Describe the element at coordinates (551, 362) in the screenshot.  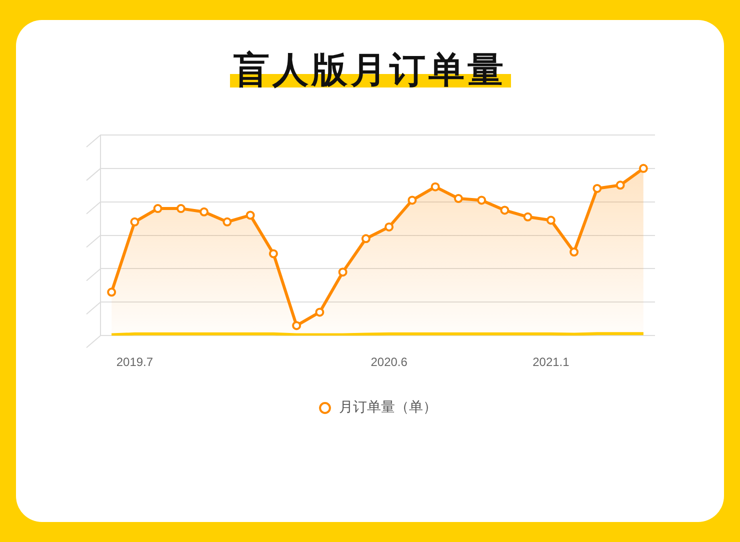
I see `x-tick-label: 2021.1` at that location.